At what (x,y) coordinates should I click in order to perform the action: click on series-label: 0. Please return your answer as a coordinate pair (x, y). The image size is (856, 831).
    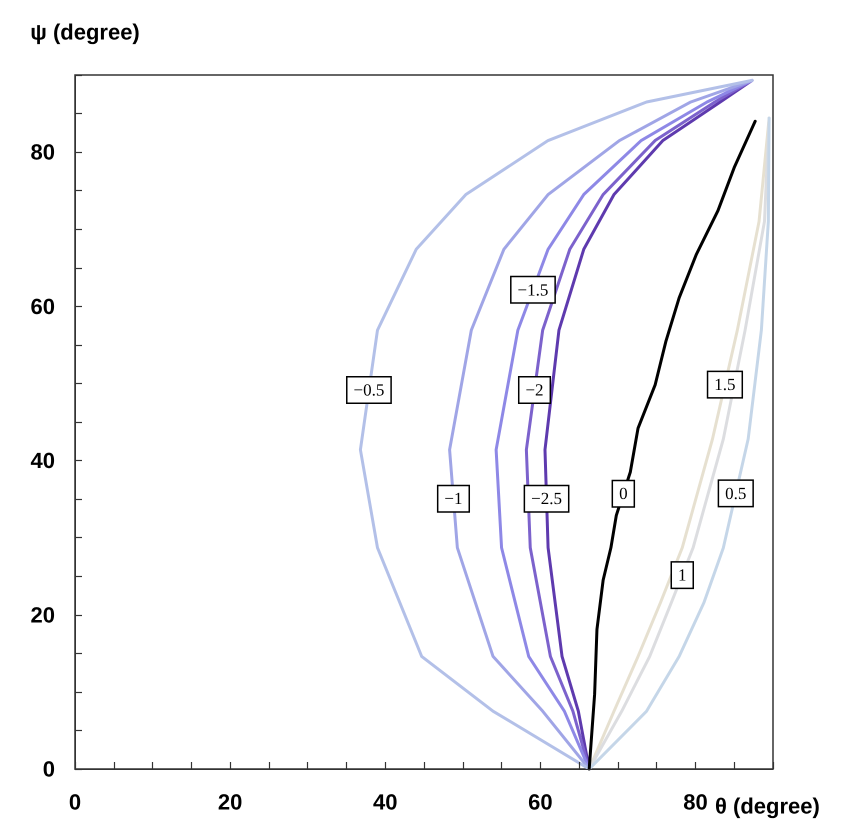
    Looking at the image, I should click on (623, 494).